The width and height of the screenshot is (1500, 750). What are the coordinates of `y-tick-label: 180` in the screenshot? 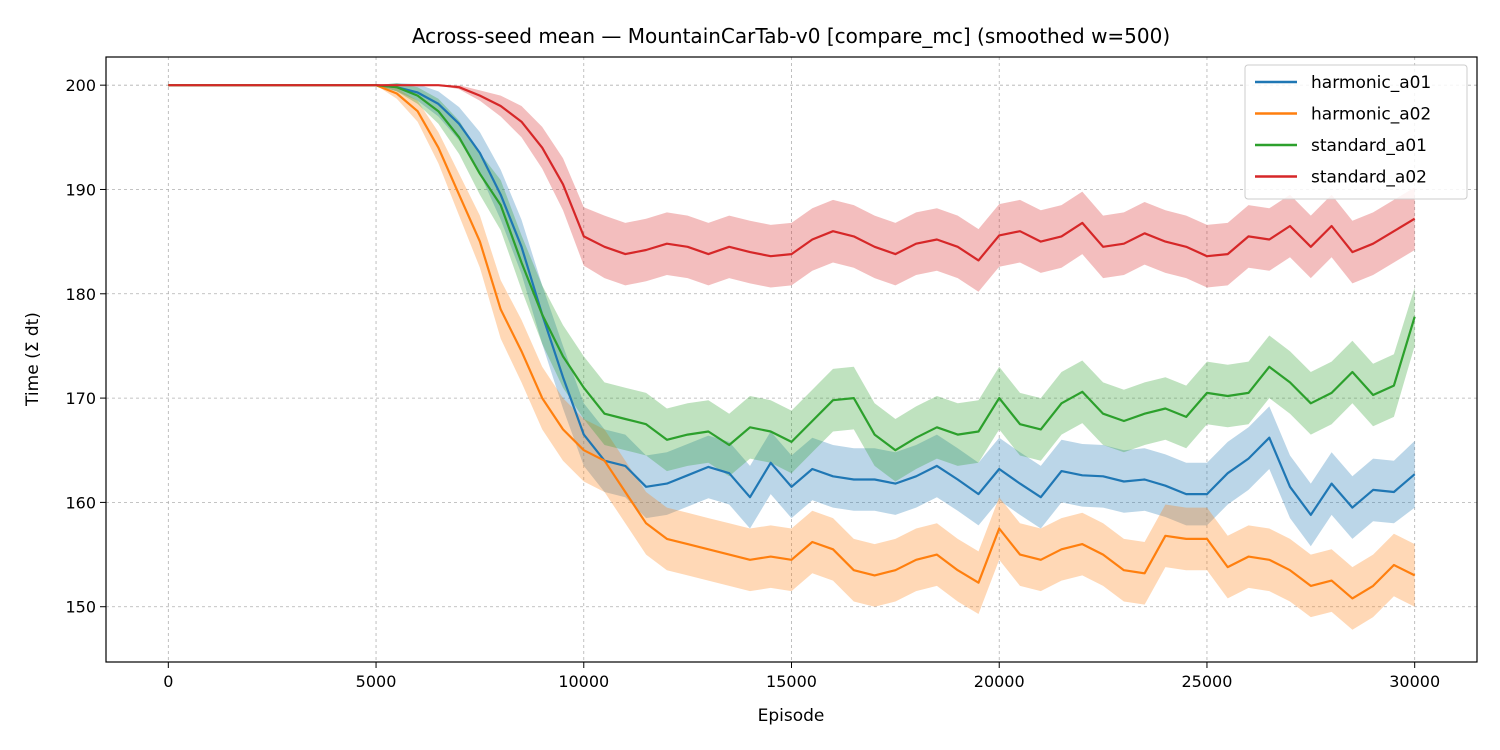 It's located at (80, 294).